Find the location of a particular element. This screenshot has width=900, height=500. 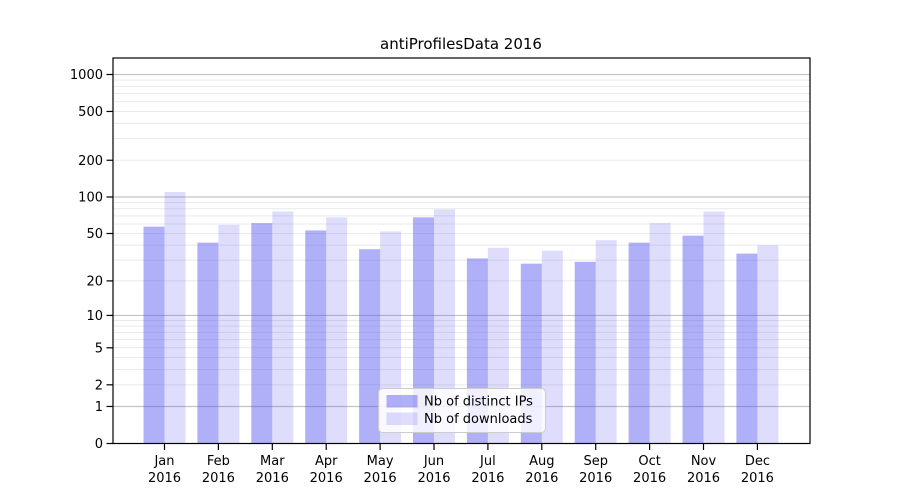

y-tick-label: 5 is located at coordinates (99, 348).